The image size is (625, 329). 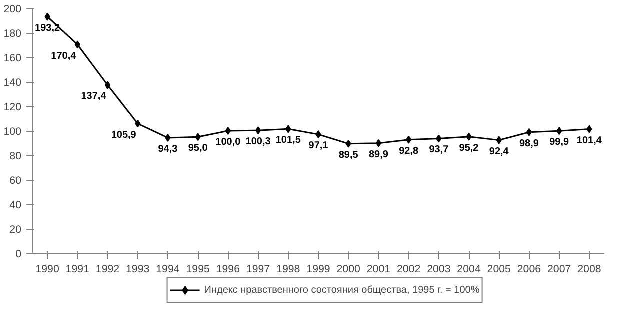 I want to click on data-label: 170,4, so click(x=64, y=56).